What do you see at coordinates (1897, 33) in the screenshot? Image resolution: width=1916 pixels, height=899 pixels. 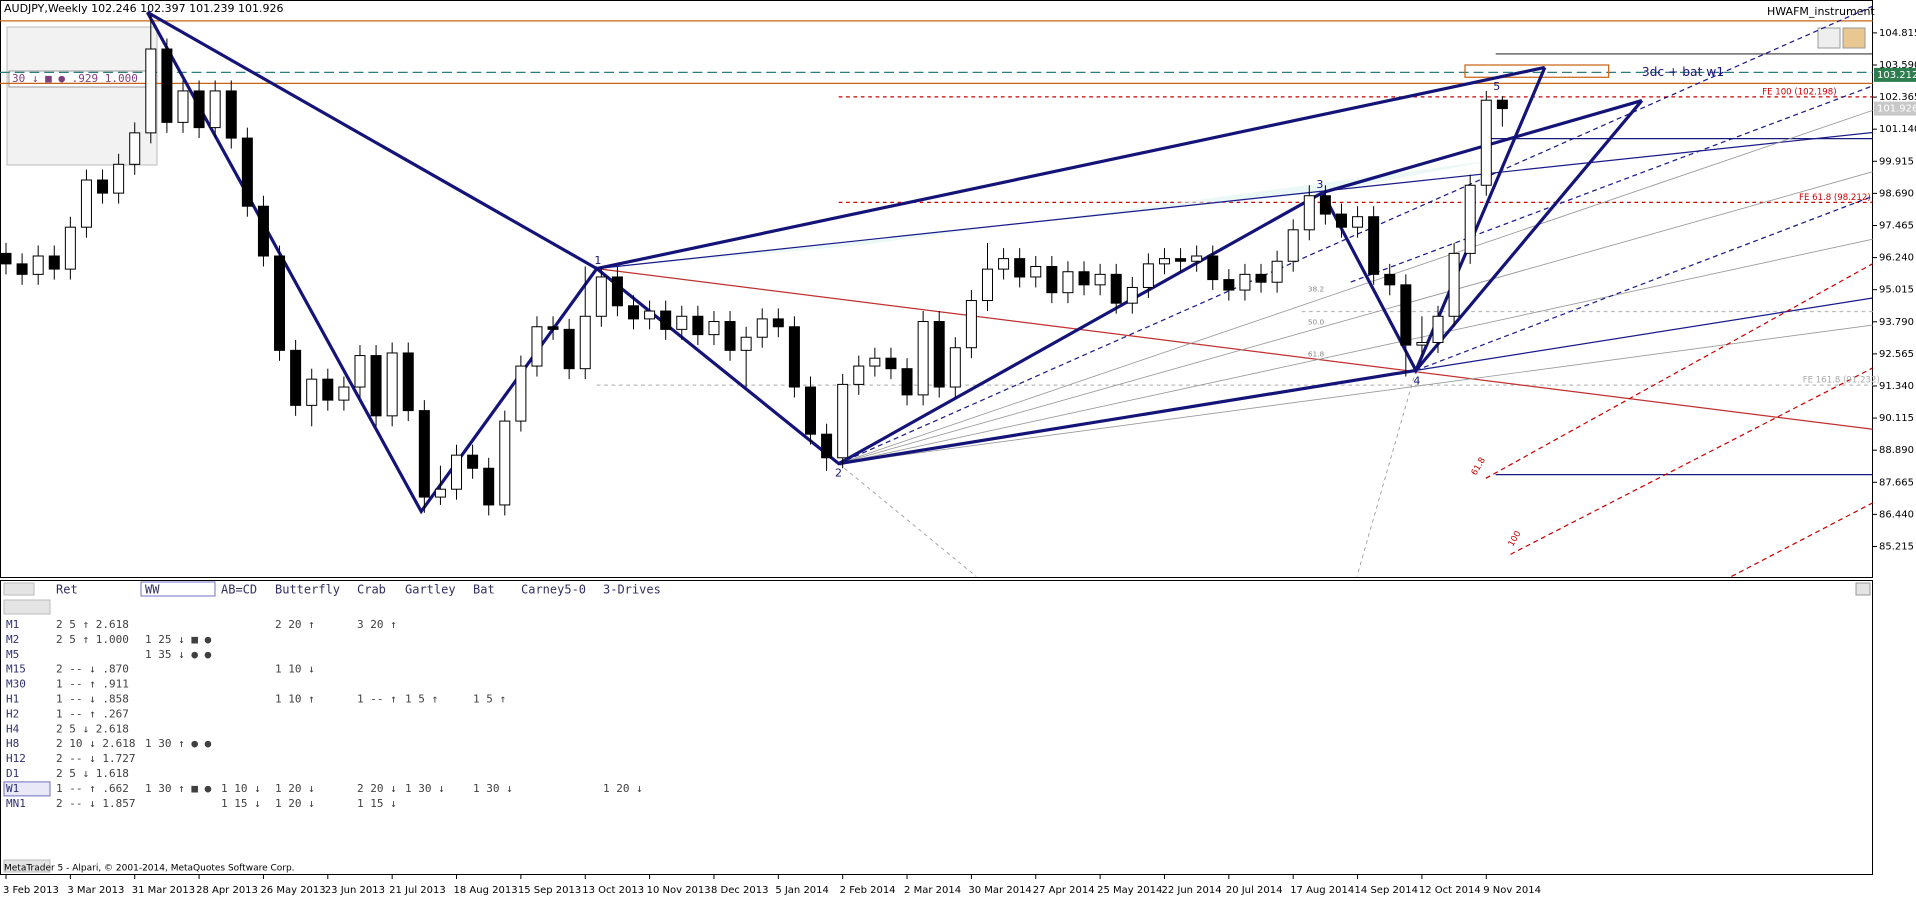 I see `y-tick-label: 104.815` at bounding box center [1897, 33].